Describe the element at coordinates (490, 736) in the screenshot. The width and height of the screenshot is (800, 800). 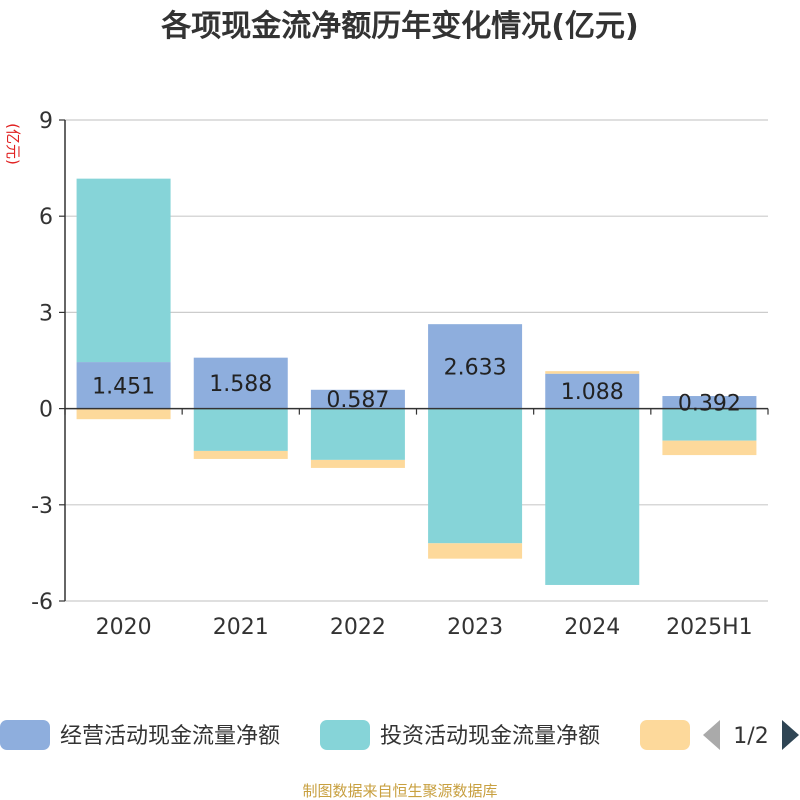
I see `legend-label: 投资活动现金流量净额` at that location.